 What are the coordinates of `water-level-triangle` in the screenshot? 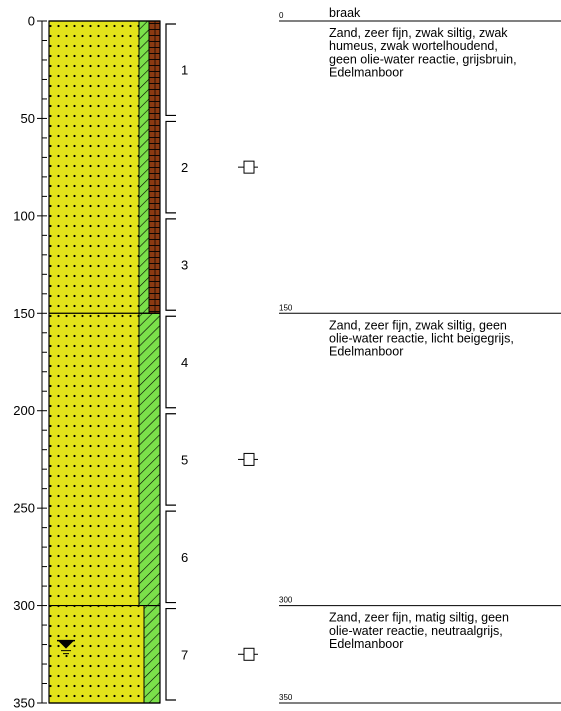 It's located at (66, 644).